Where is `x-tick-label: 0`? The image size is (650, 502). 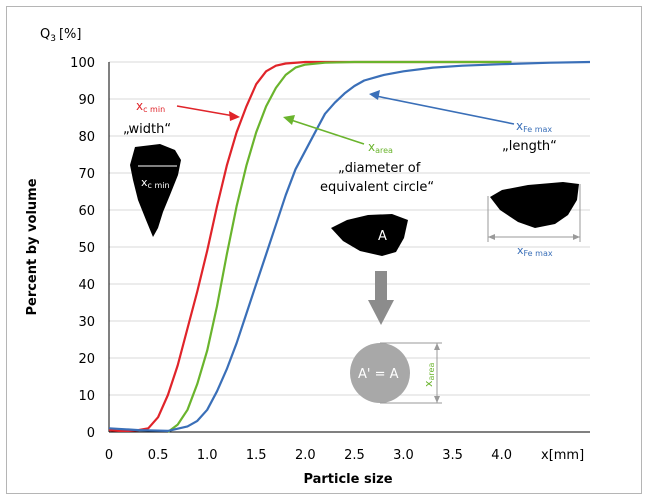
x-tick-label: 0 is located at coordinates (109, 455).